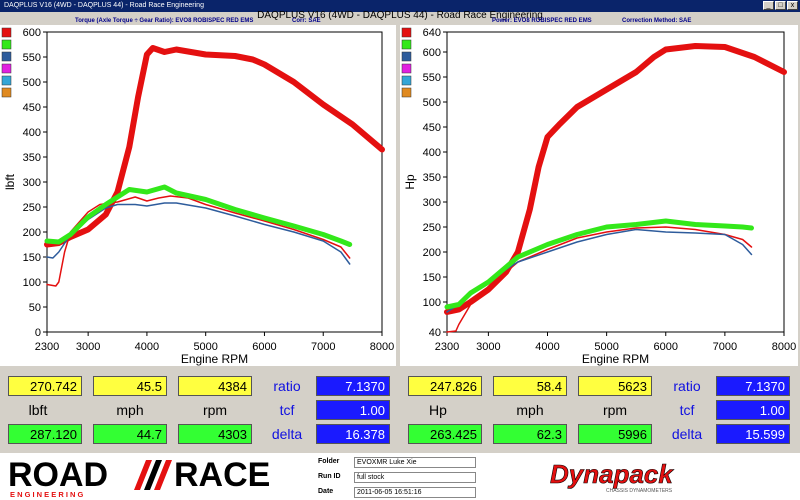 Image resolution: width=800 pixels, height=500 pixels. Describe the element at coordinates (432, 203) in the screenshot. I see `y-tick-label: 300` at that location.